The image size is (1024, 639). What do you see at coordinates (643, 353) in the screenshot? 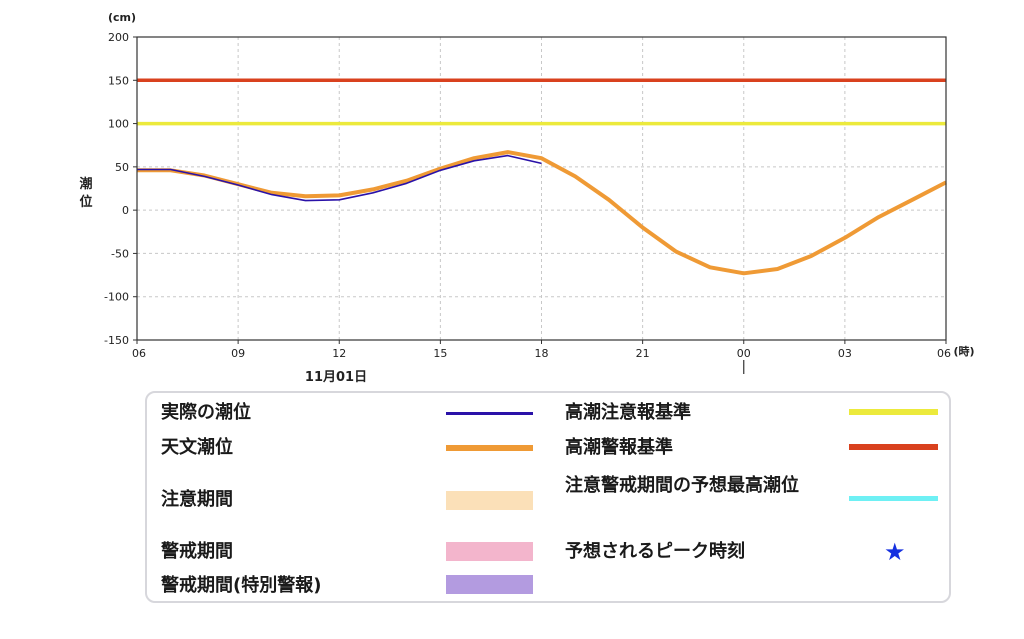
I see `x-tick-label: 21` at bounding box center [643, 353].